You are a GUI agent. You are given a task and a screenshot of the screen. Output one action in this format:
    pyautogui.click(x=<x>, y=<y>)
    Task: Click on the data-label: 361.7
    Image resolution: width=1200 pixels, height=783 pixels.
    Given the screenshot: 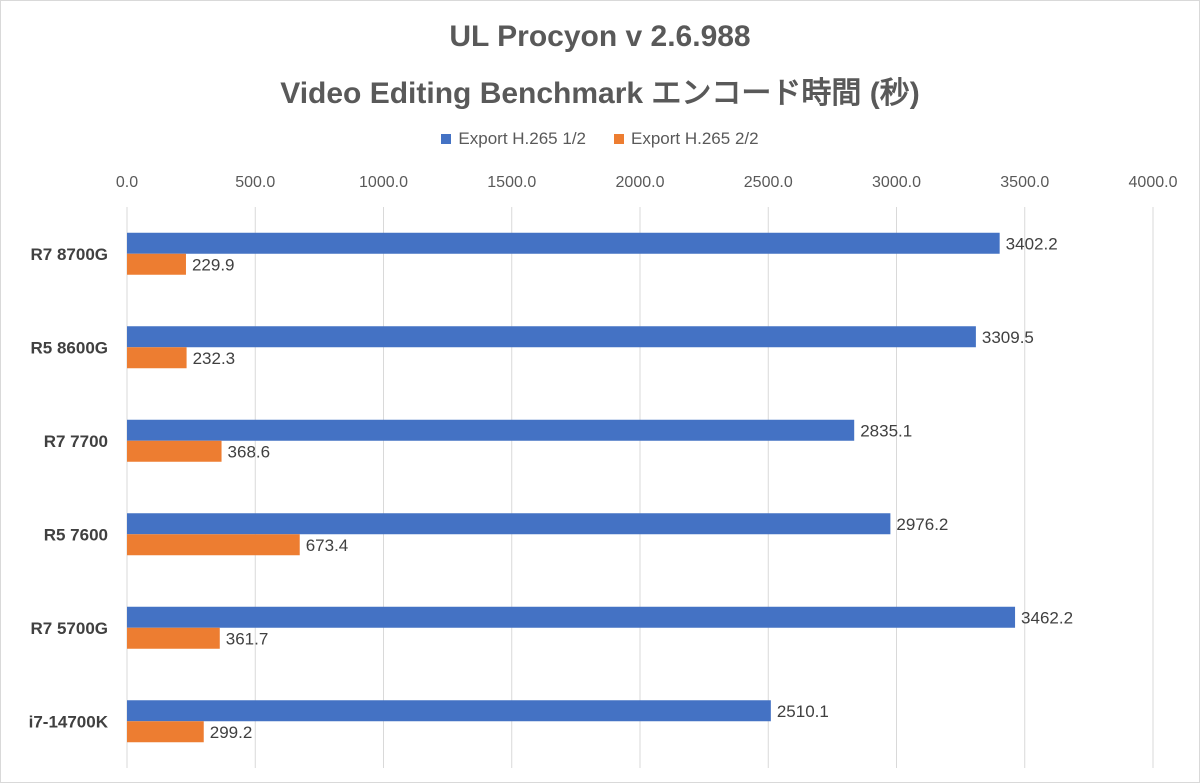 What is the action you would take?
    pyautogui.click(x=247, y=638)
    